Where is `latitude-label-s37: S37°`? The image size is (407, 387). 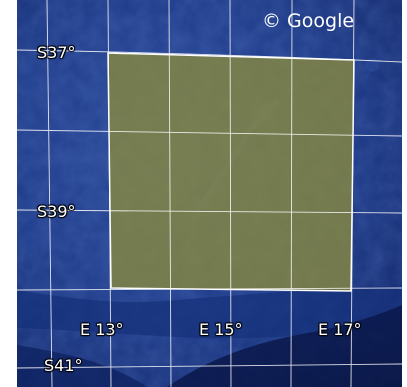
latitude-label-s37: S37° is located at coordinates (56, 52).